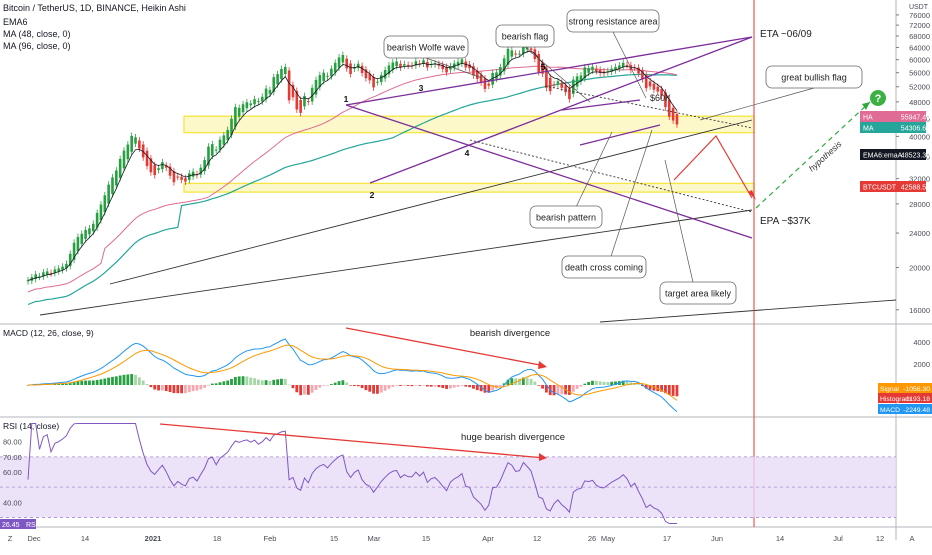 The width and height of the screenshot is (932, 555). What do you see at coordinates (648, 107) in the screenshot?
I see `dotted-line-upper` at bounding box center [648, 107].